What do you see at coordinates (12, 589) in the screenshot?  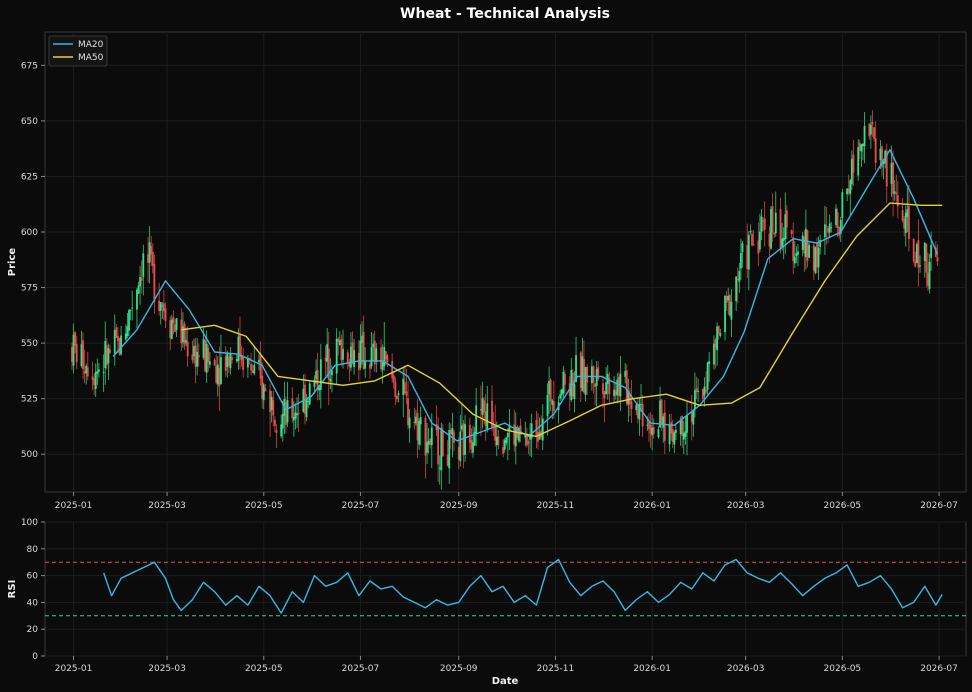 I see `rsi-axis-label: RSI` at bounding box center [12, 589].